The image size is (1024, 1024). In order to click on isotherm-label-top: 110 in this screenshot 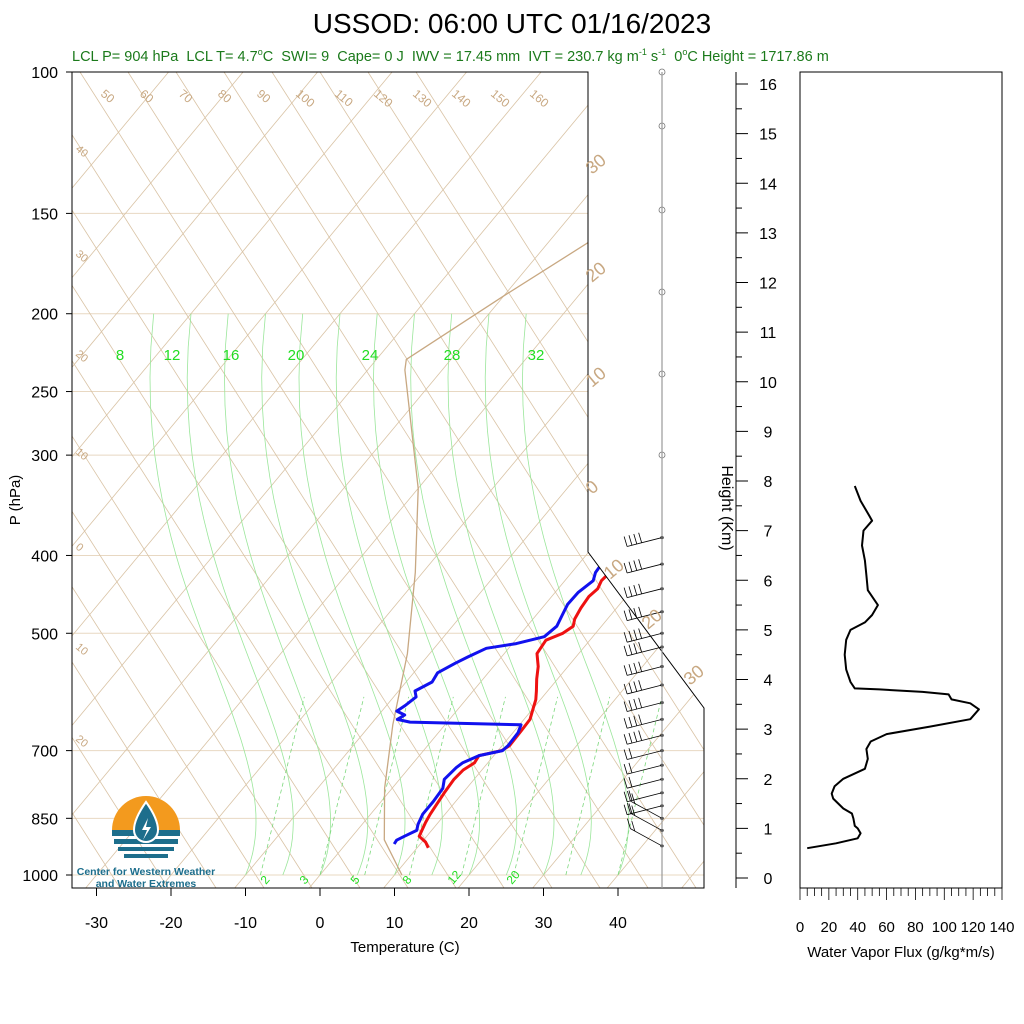, I will do `click(344, 98)`.